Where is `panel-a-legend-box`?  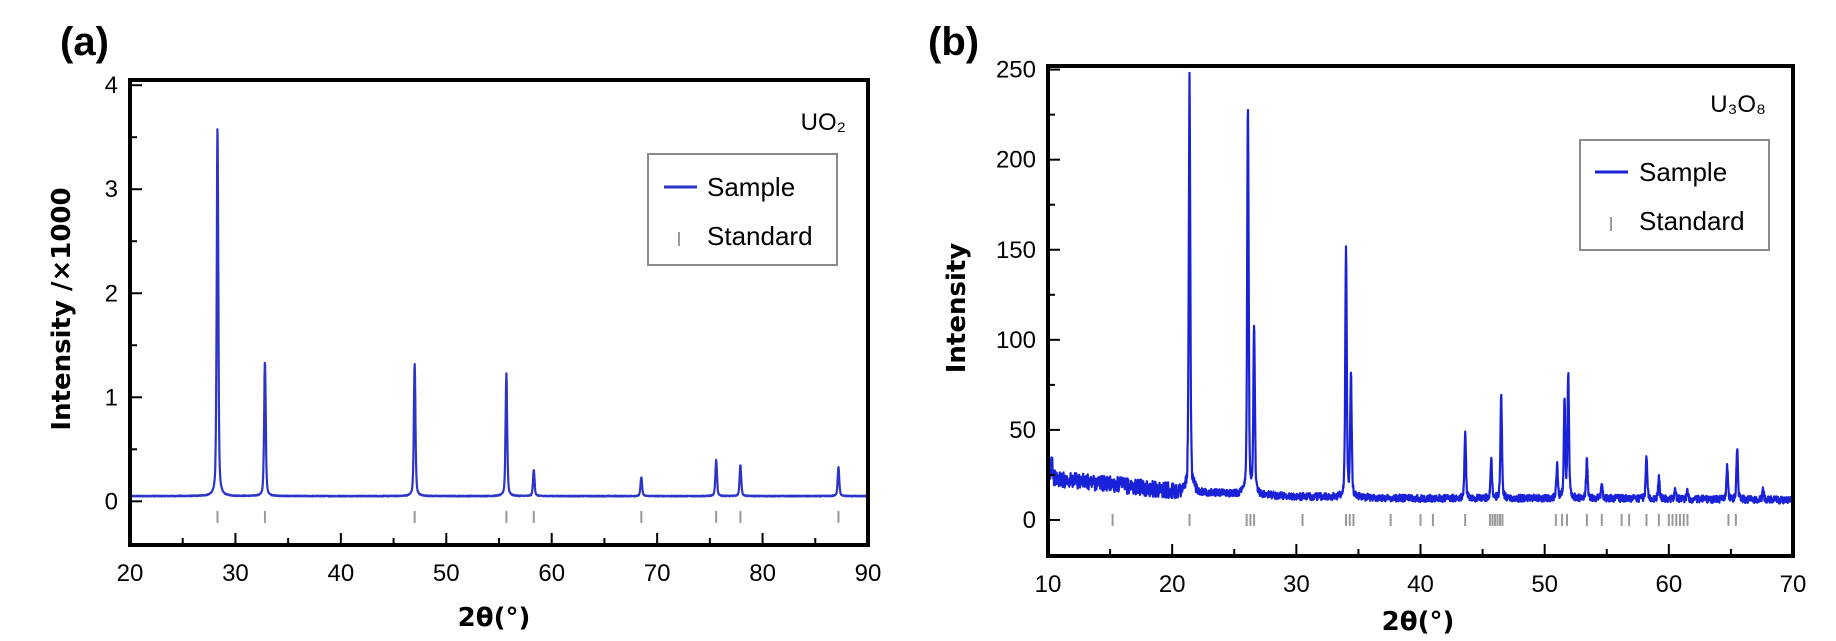
panel-a-legend-box is located at coordinates (742, 209).